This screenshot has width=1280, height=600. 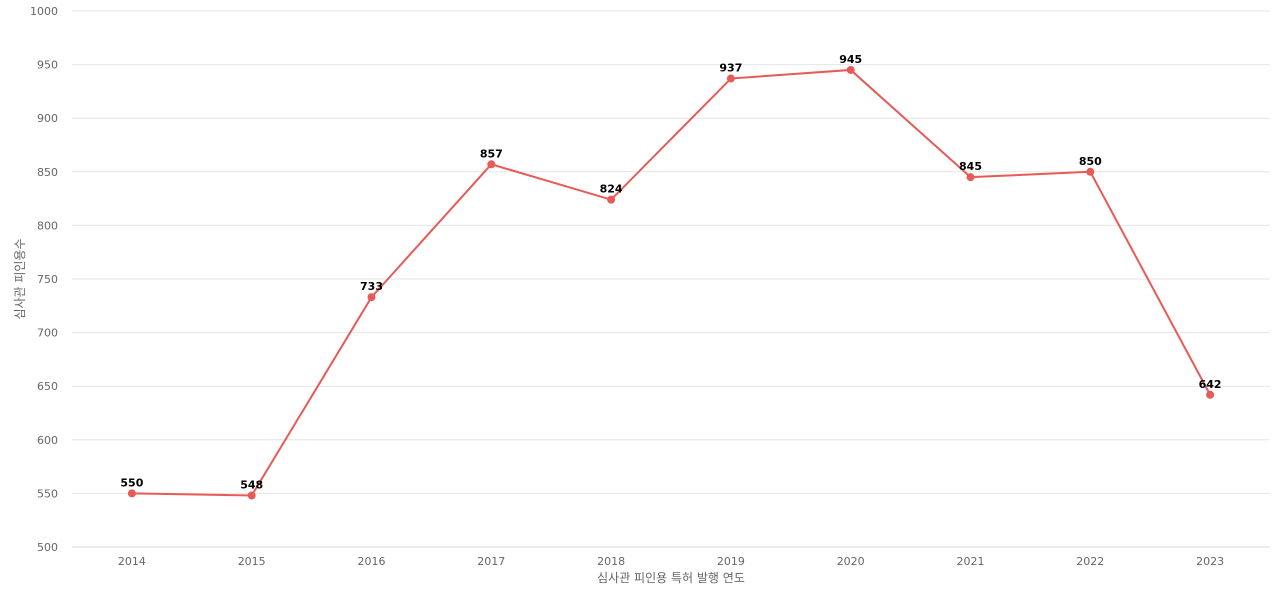 I want to click on x-axis-ticks: 2014 2015 2016 2017 2018 2019 2020 2021 2022 2023, so click(x=671, y=561).